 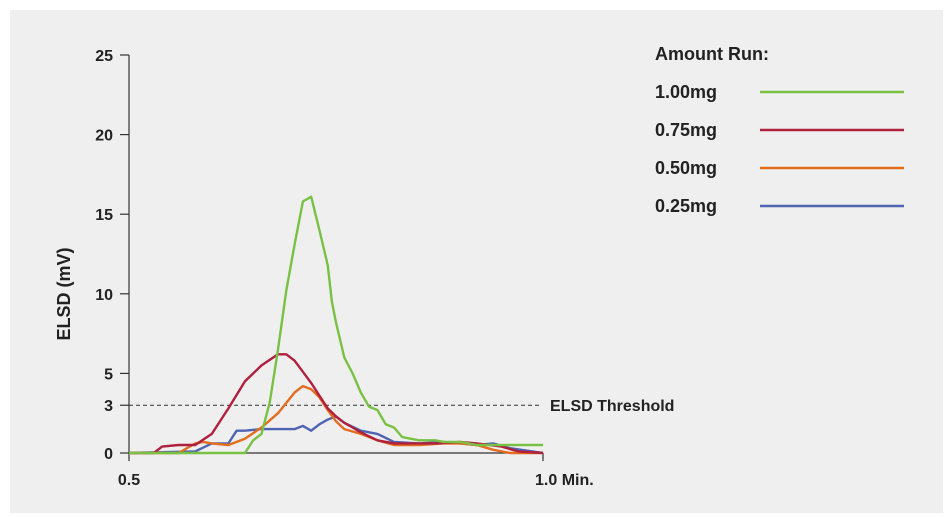 What do you see at coordinates (104, 136) in the screenshot?
I see `y-tick-label: 20` at bounding box center [104, 136].